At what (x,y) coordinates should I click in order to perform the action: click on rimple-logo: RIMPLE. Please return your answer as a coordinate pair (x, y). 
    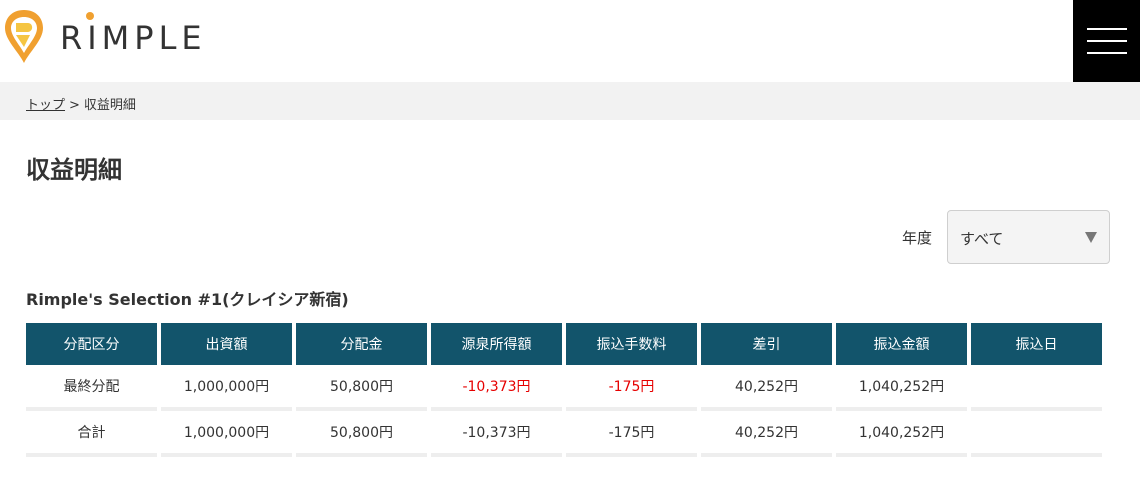
    Looking at the image, I should click on (104, 36).